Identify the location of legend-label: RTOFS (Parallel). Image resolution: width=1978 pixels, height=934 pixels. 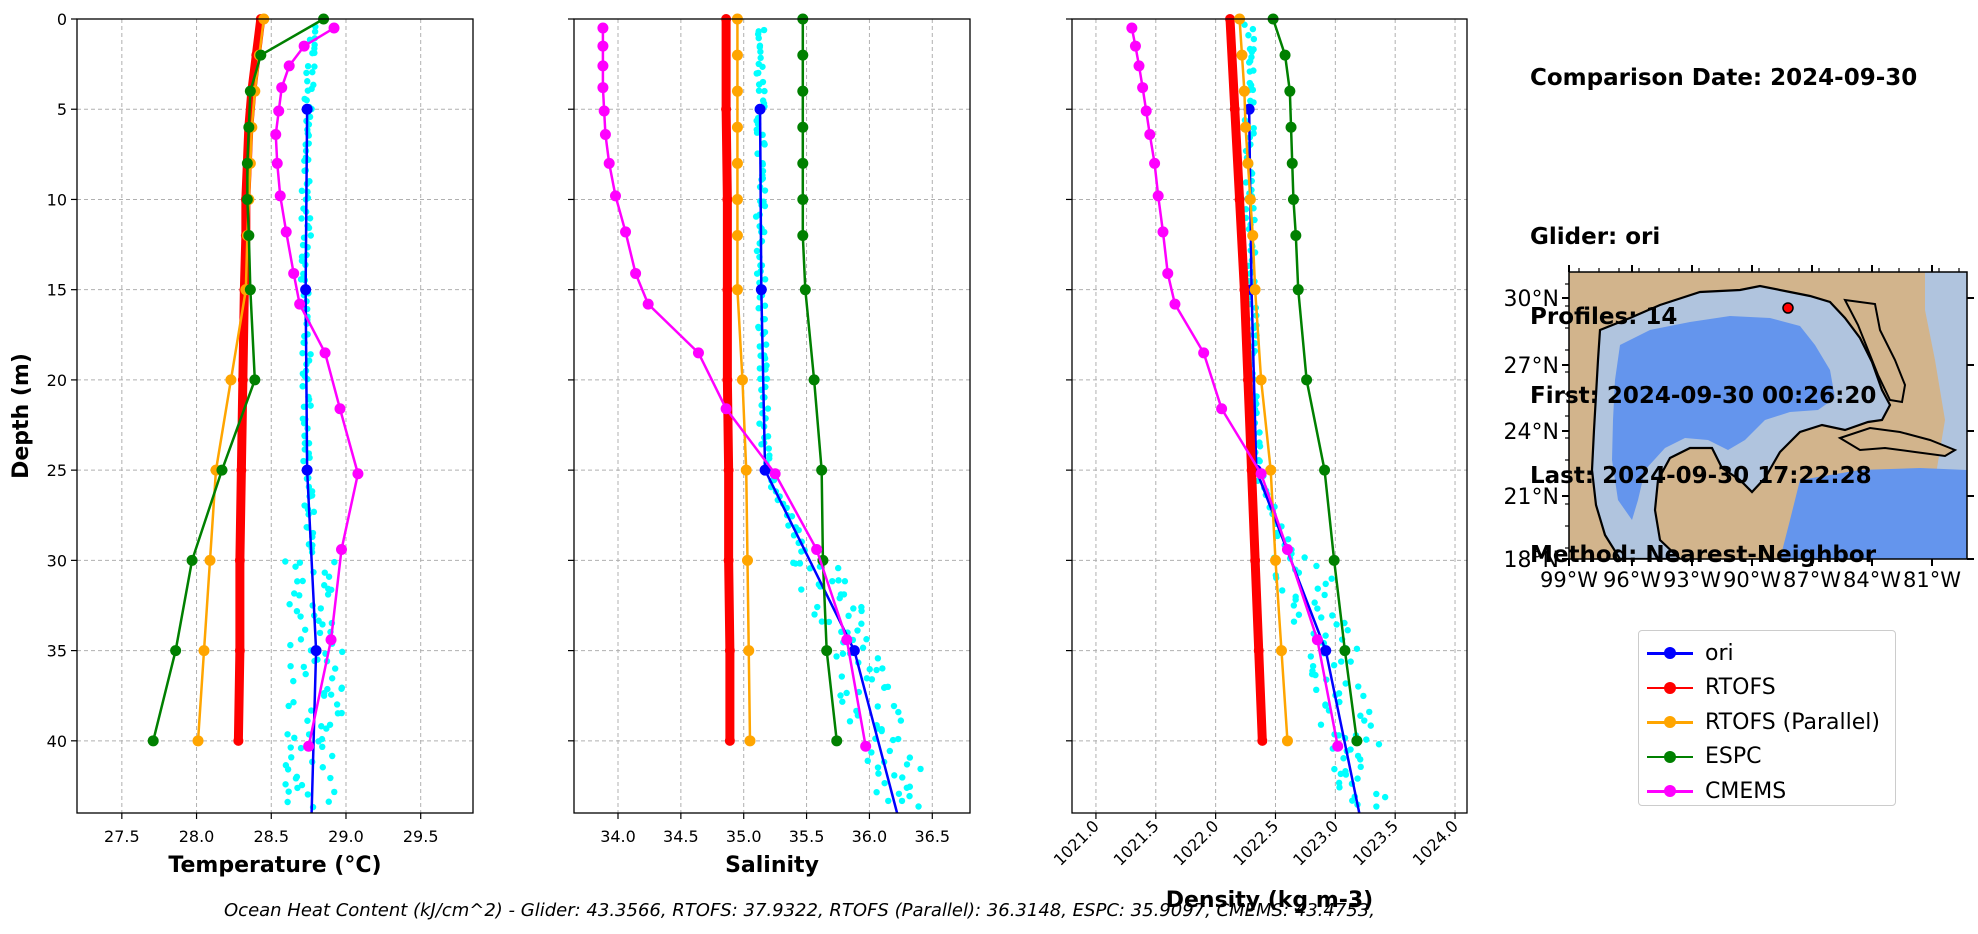
(1792, 722).